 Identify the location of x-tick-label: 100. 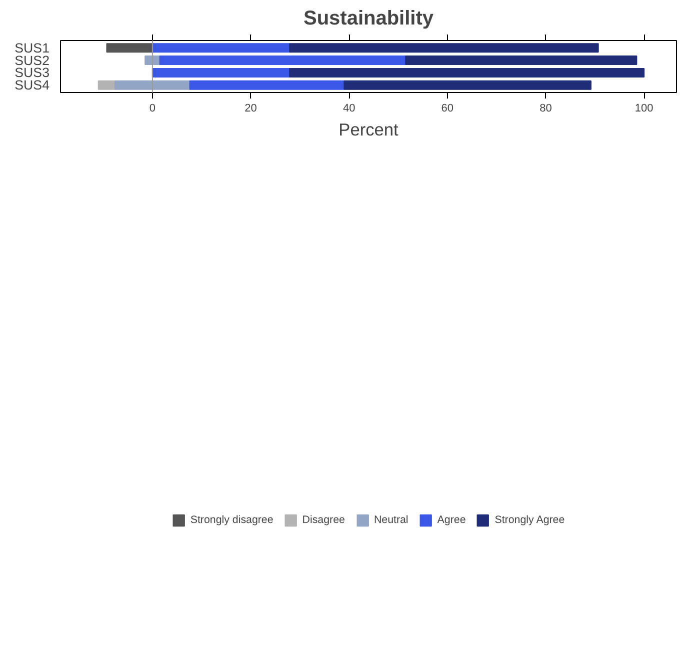
(644, 108).